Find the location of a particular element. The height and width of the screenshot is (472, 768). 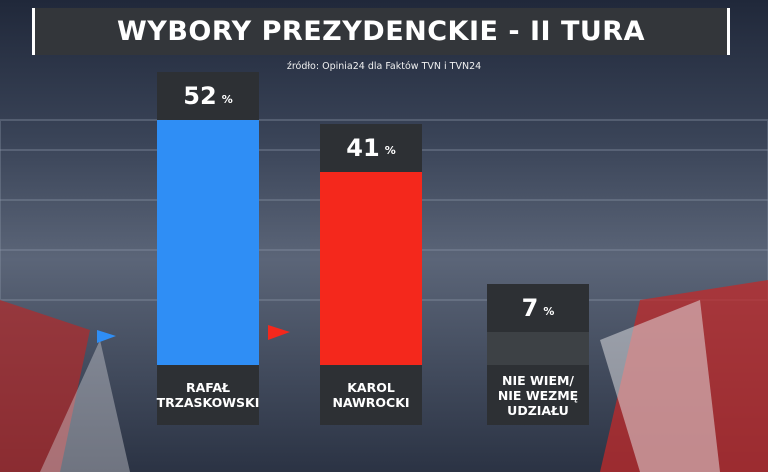

category-label: KAROL NAWROCKI is located at coordinates (371, 395).